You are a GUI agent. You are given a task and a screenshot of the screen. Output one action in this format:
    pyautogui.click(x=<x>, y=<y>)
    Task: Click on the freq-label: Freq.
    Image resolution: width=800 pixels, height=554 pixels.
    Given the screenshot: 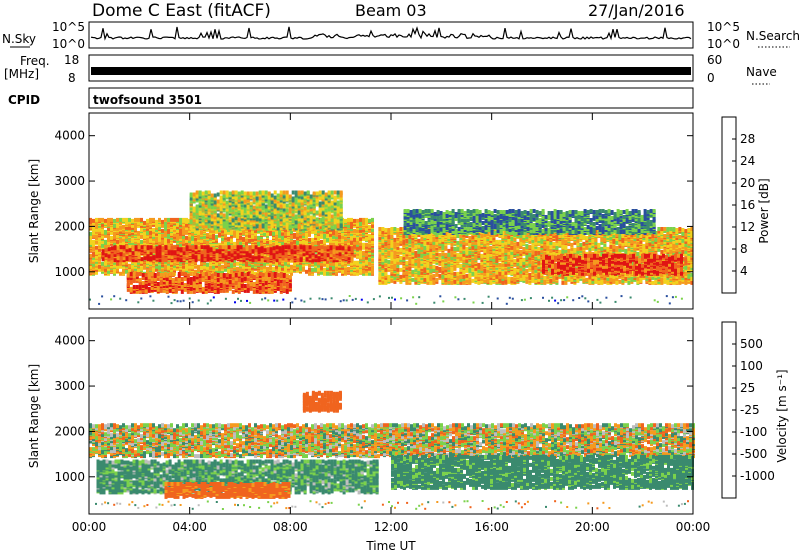 What is the action you would take?
    pyautogui.click(x=35, y=61)
    